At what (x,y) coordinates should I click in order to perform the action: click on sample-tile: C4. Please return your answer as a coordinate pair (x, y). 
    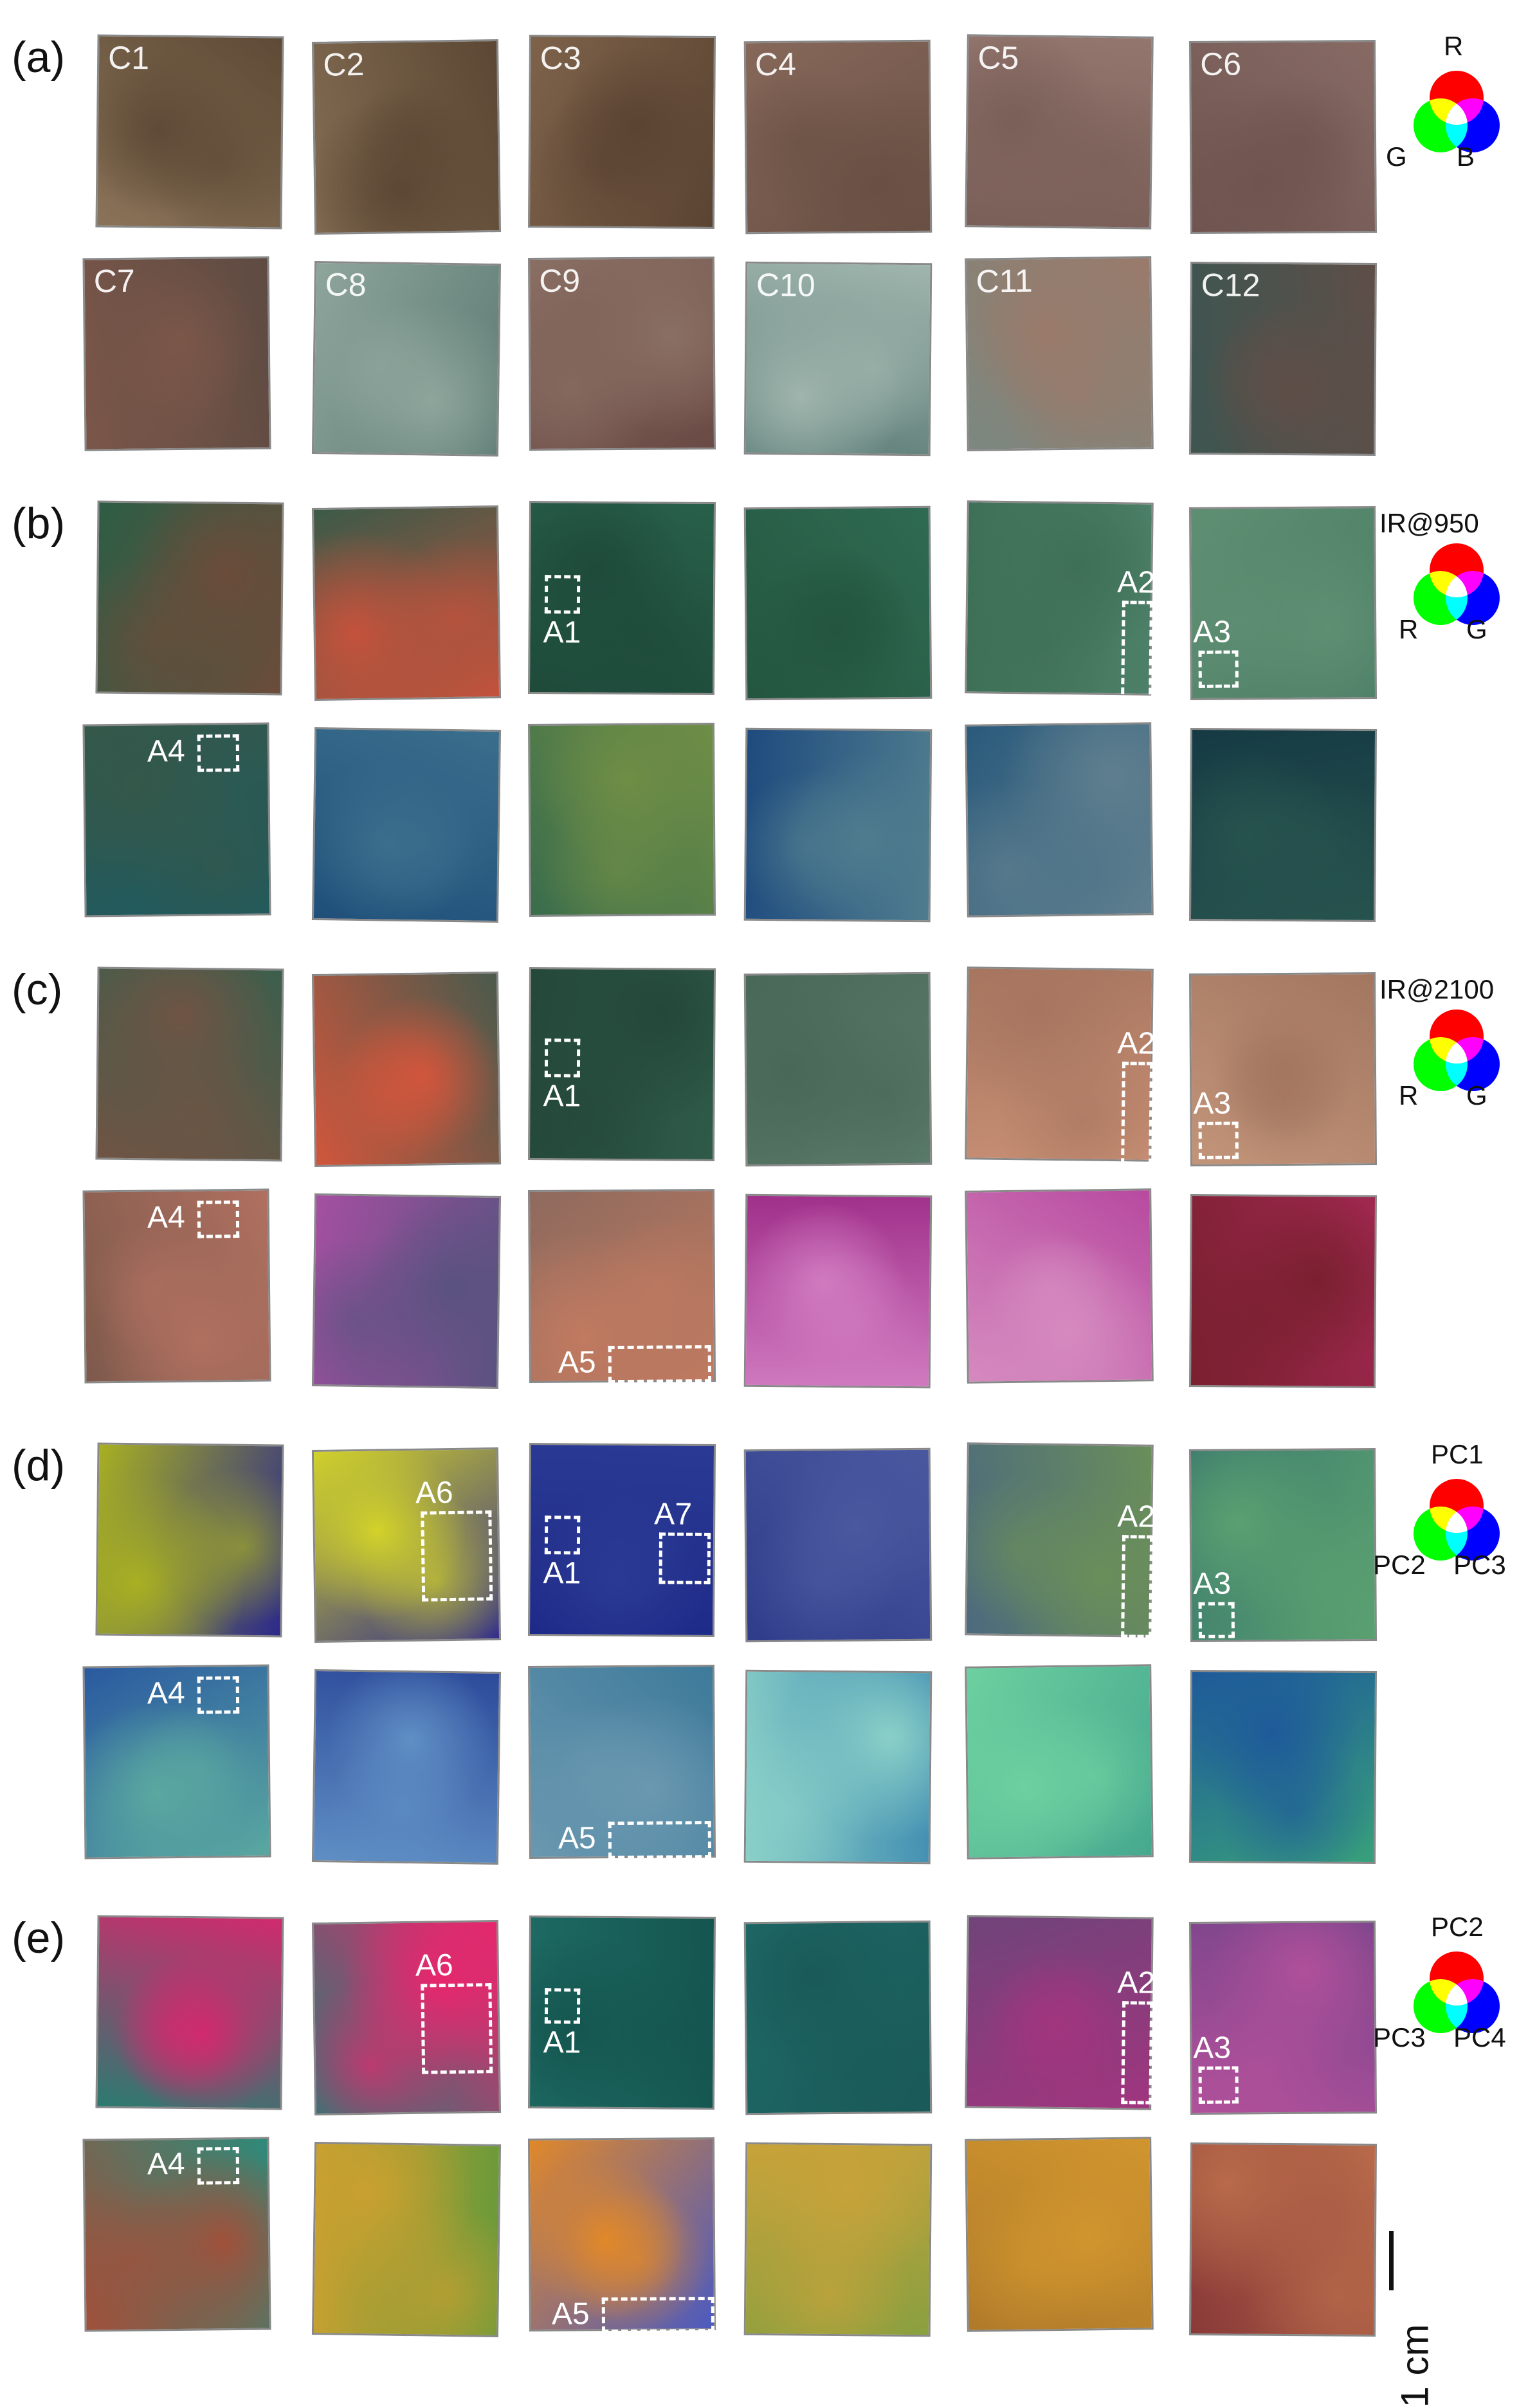
    Looking at the image, I should click on (837, 137).